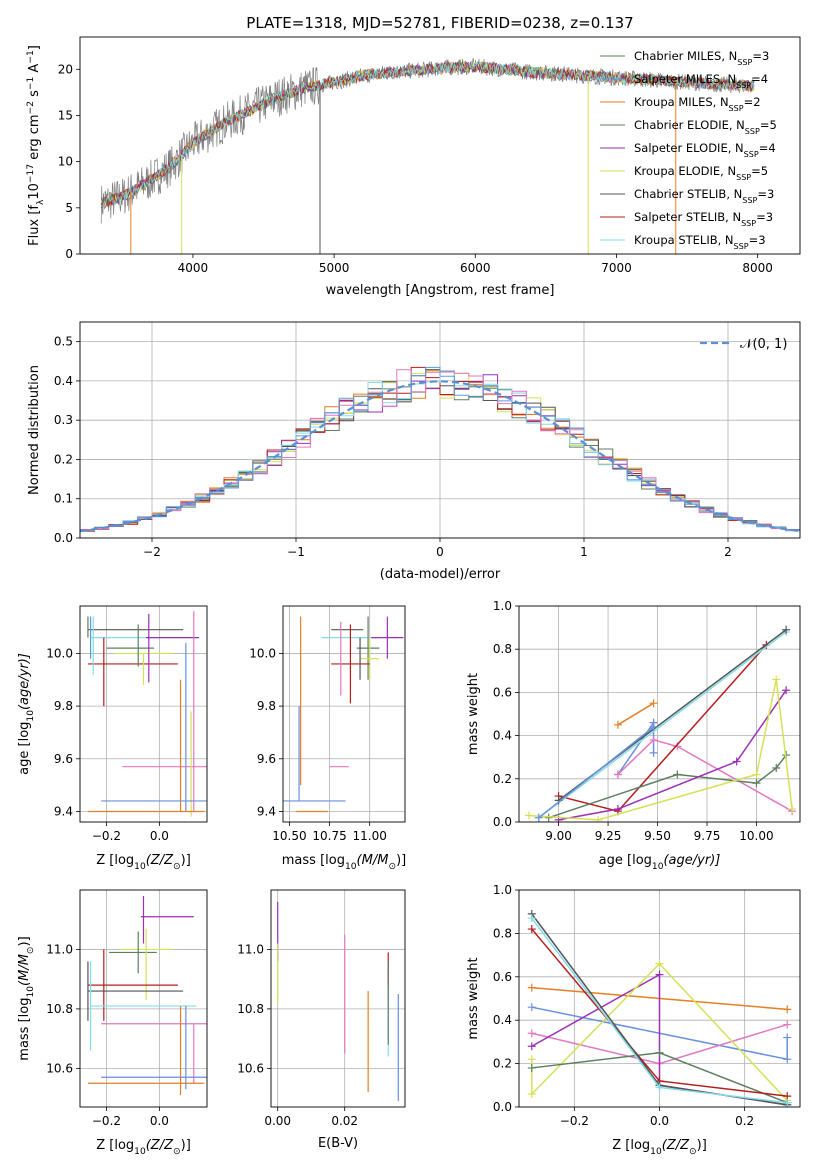  Describe the element at coordinates (34, 70) in the screenshot. I see `label-part: A` at that location.